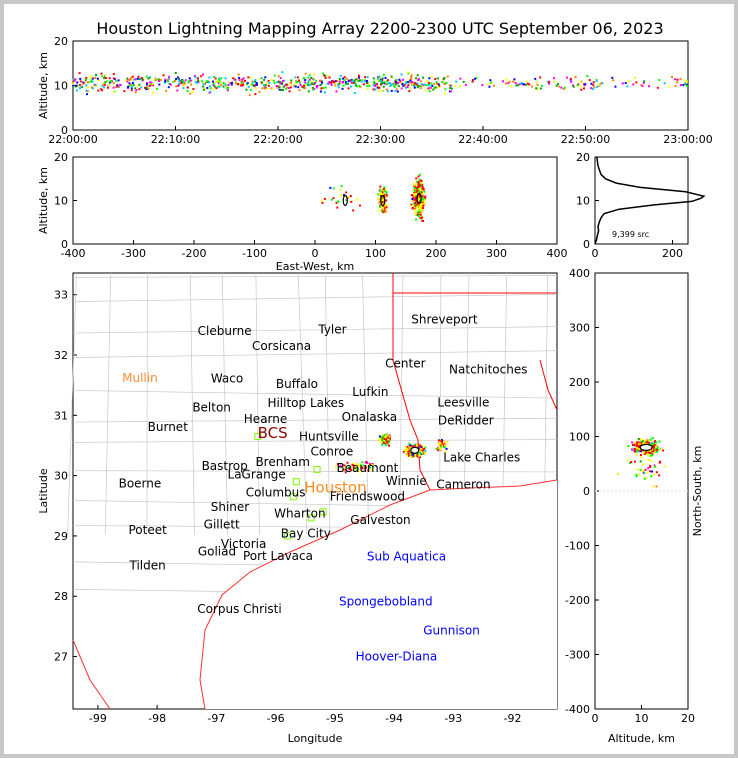 Image resolution: width=738 pixels, height=758 pixels. Describe the element at coordinates (157, 718) in the screenshot. I see `x-tick-label: -98` at that location.